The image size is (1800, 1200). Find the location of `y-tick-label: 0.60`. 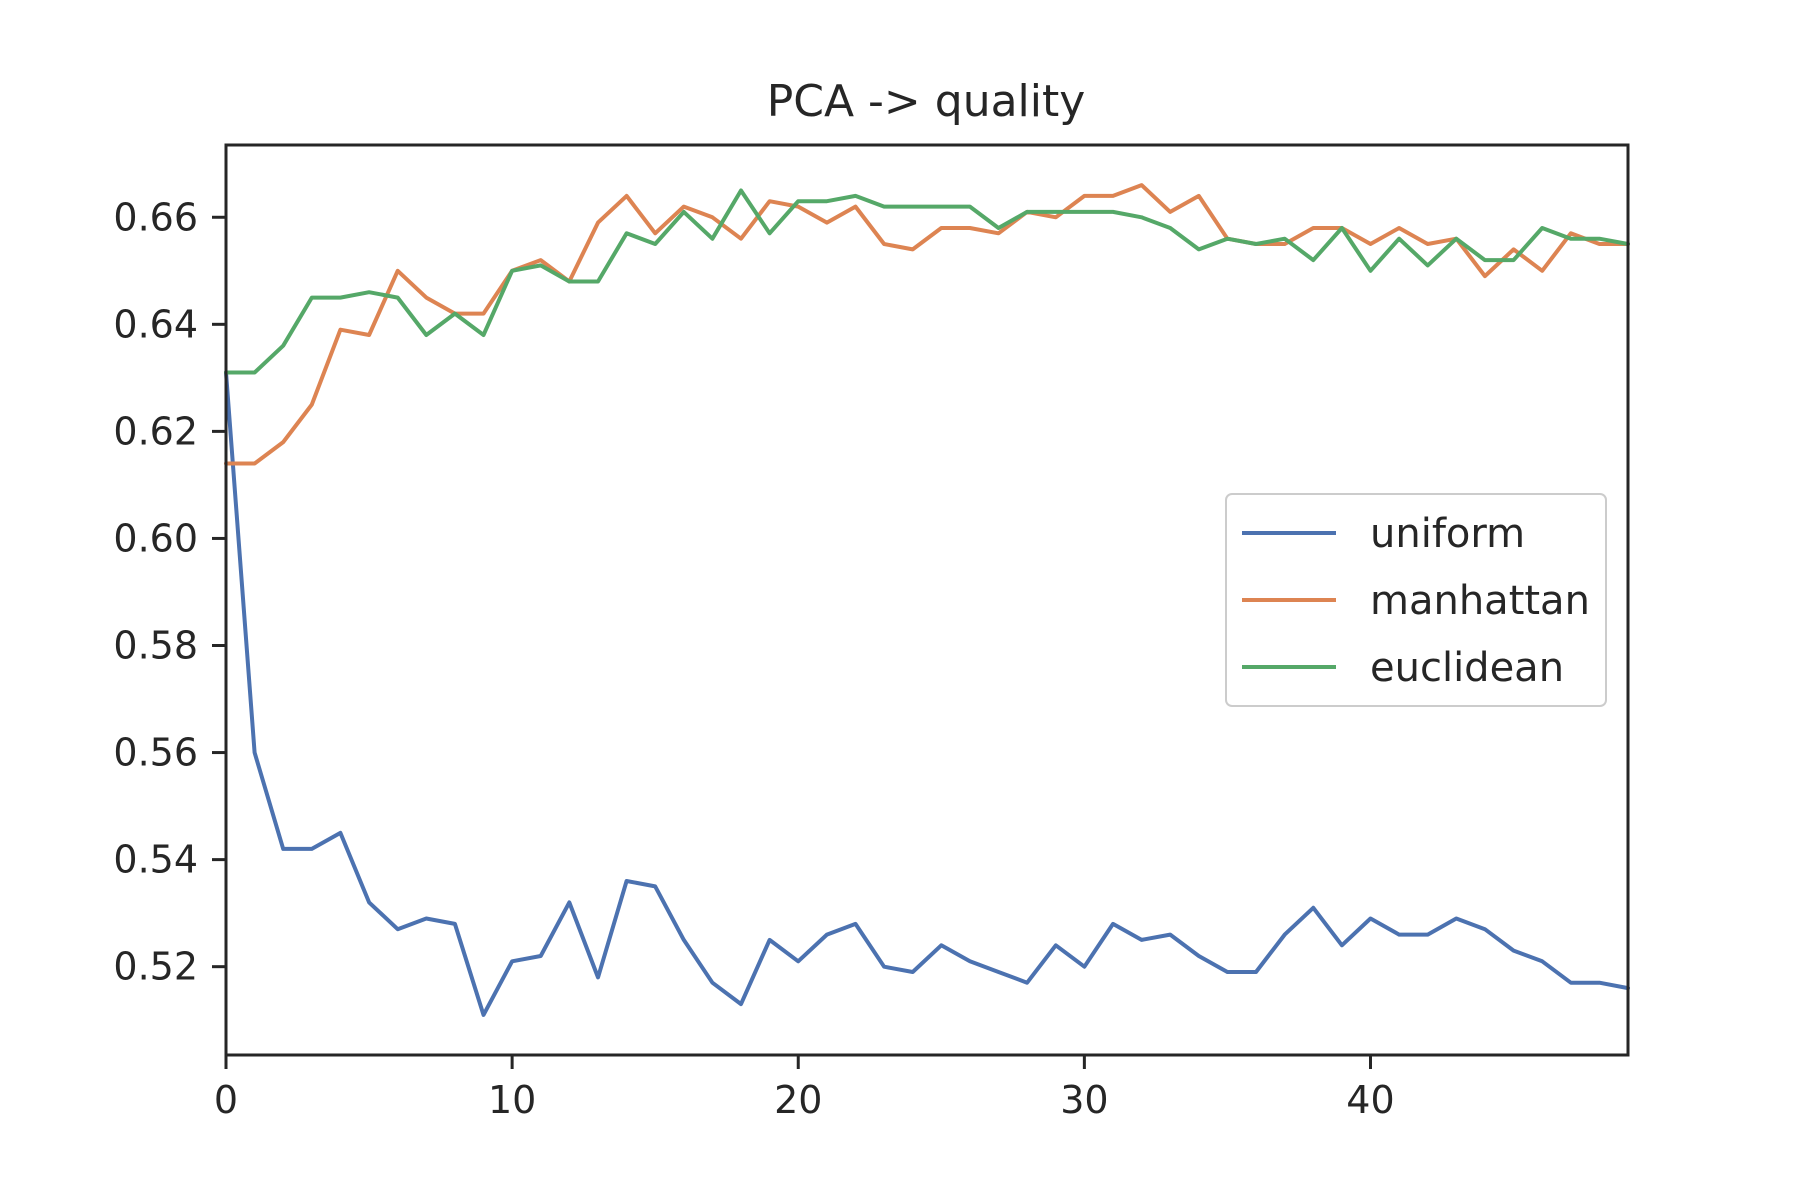

y-tick-label: 0.60 is located at coordinates (155, 538).